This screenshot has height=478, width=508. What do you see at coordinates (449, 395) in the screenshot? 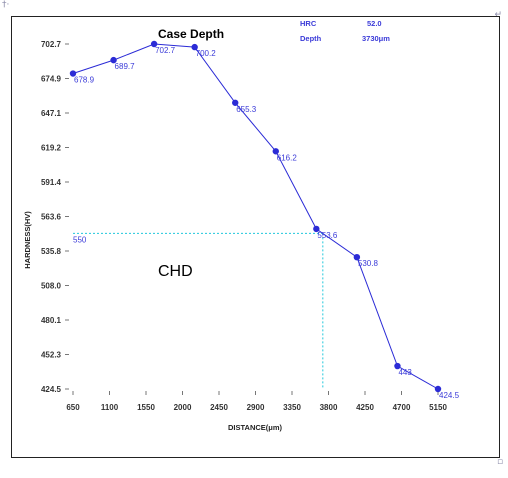
I see `data-label: 424.5` at bounding box center [449, 395].